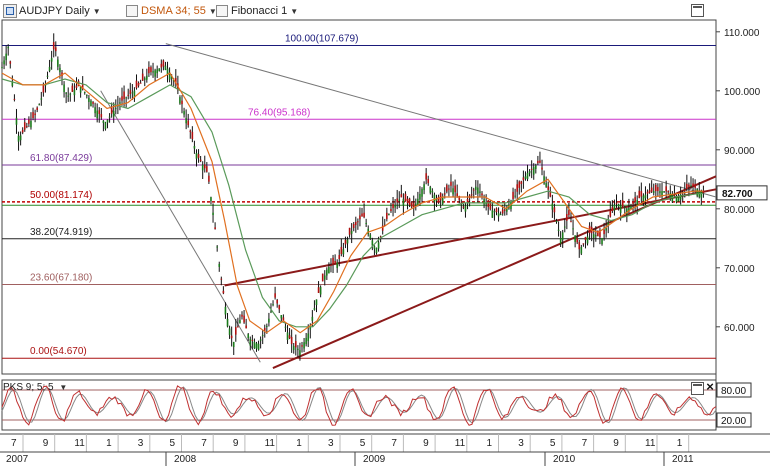 The height and width of the screenshot is (466, 770). Describe the element at coordinates (710, 386) in the screenshot. I see `close-icon: ×` at that location.